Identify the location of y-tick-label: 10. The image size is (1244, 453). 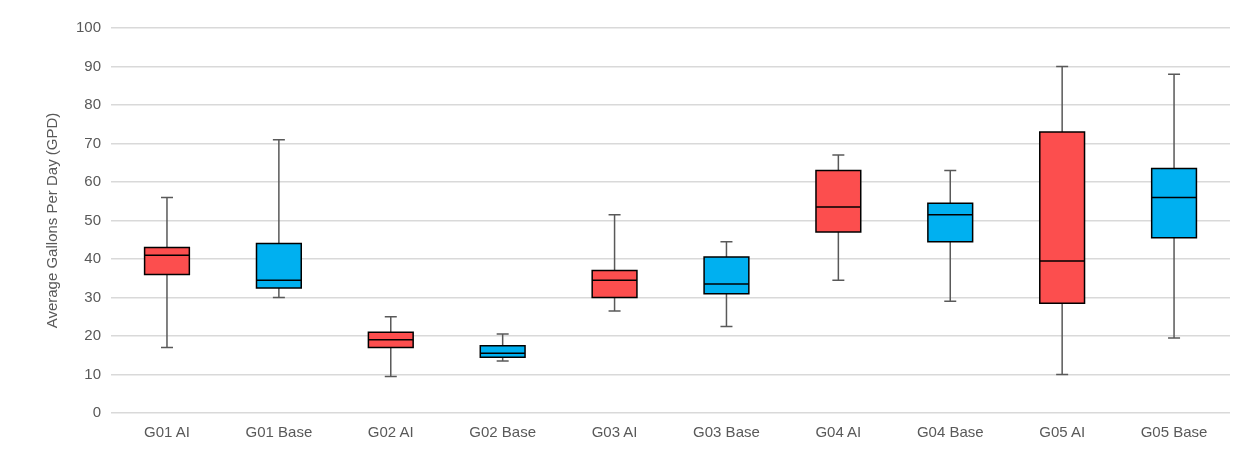
(93, 373).